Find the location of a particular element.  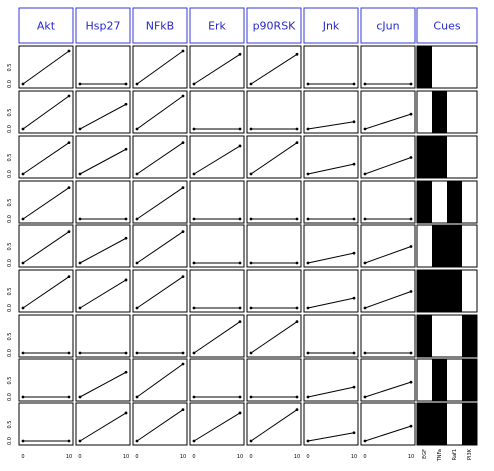

x-tick-label: 0 is located at coordinates (136, 457).